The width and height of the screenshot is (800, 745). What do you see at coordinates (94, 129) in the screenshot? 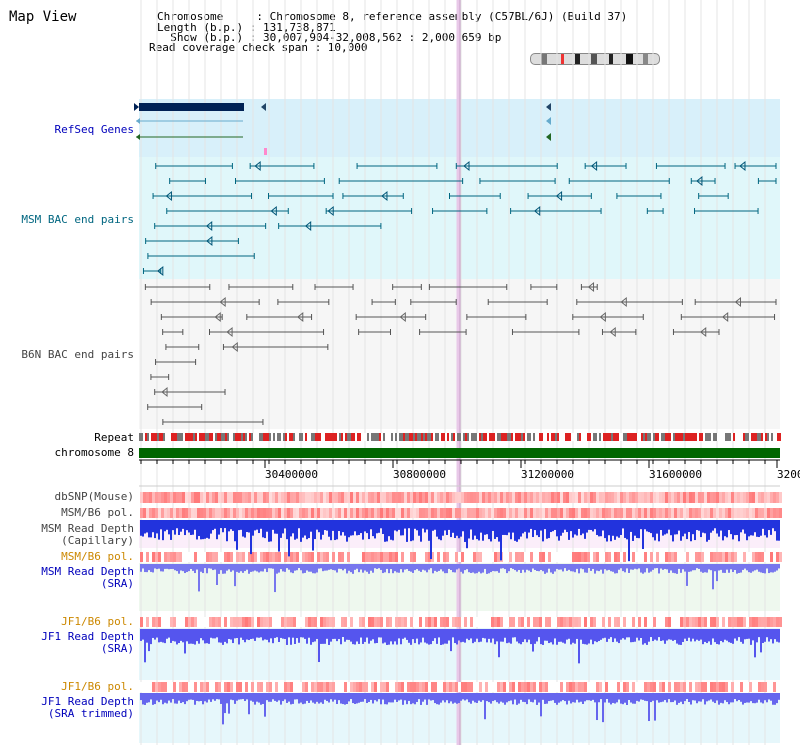
I see `track-label-refseq: RefSeq Genes` at bounding box center [94, 129].